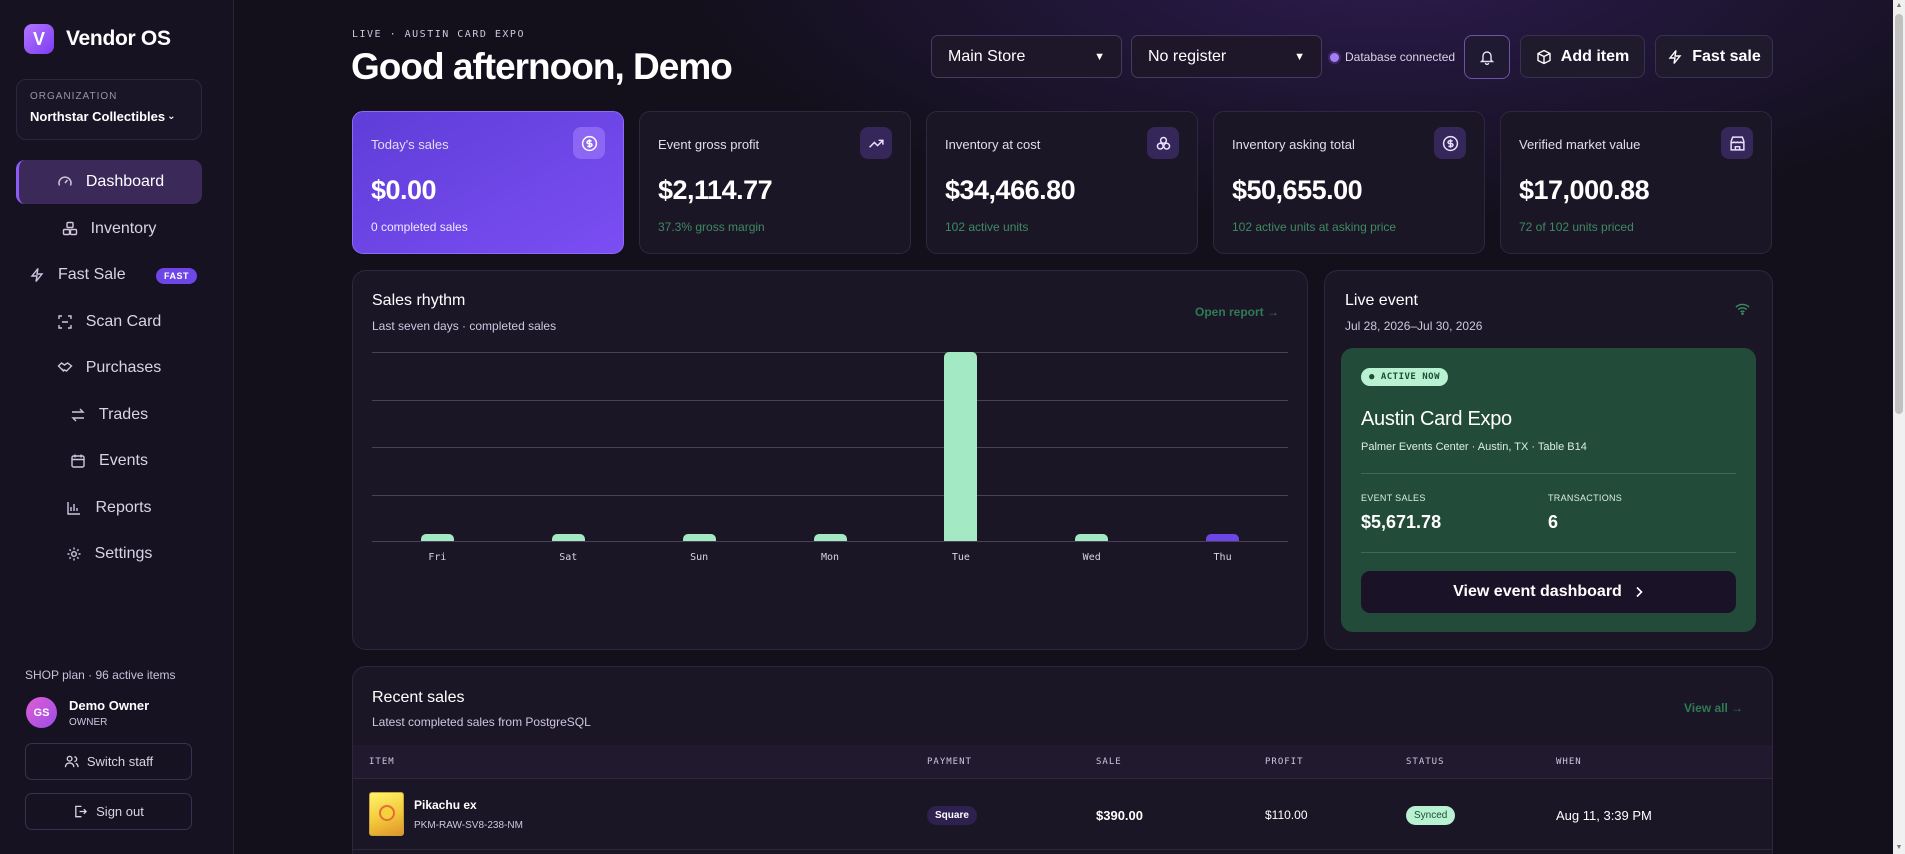 The width and height of the screenshot is (1905, 854). I want to click on stat-label: Today's sales, so click(410, 144).